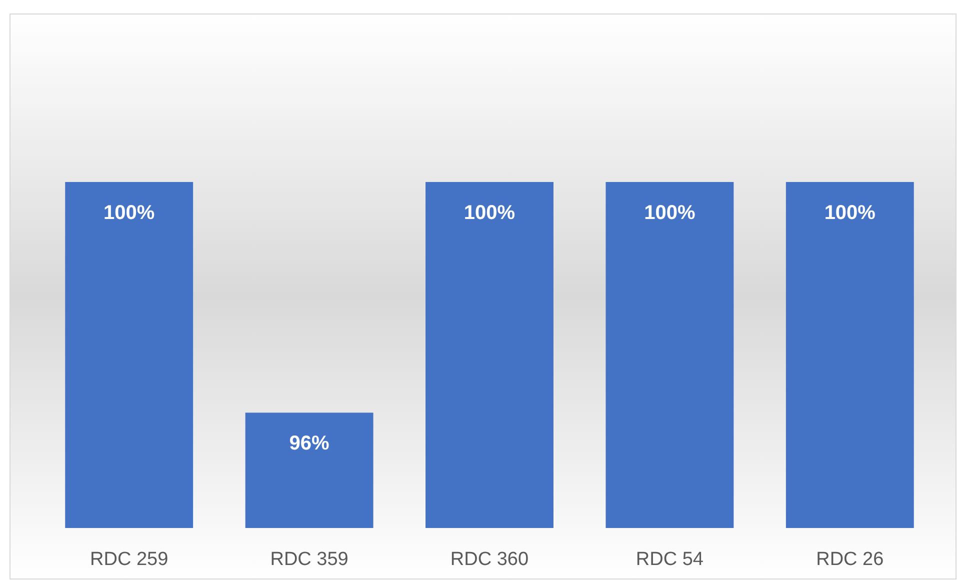 The width and height of the screenshot is (957, 580). Describe the element at coordinates (489, 559) in the screenshot. I see `x-tick-label: RDC 360` at that location.